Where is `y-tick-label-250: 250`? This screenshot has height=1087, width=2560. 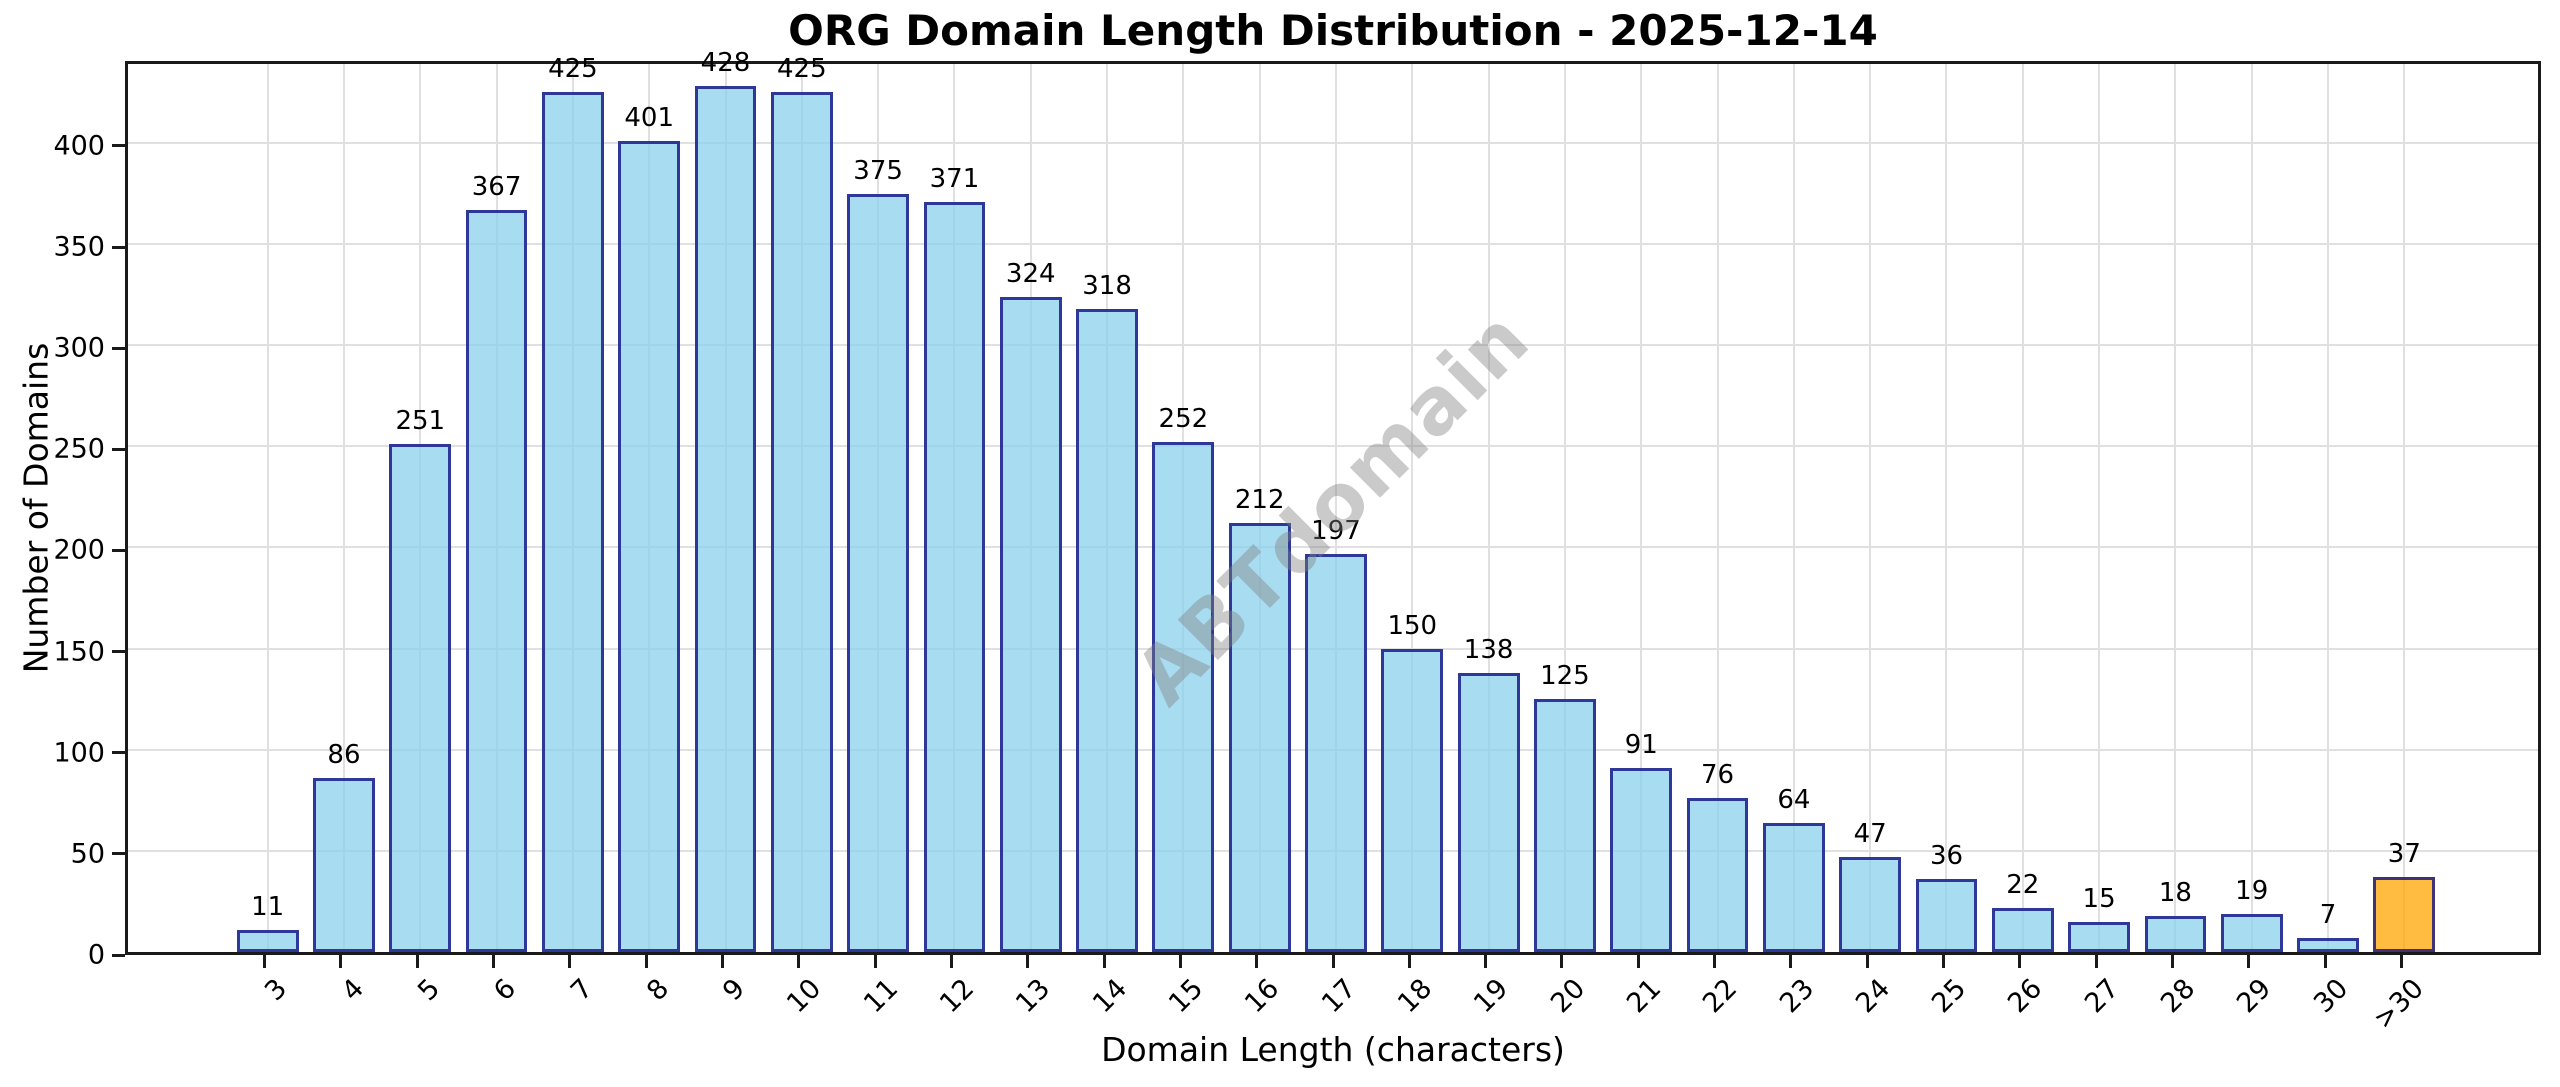 y-tick-label-250: 250 is located at coordinates (79, 449).